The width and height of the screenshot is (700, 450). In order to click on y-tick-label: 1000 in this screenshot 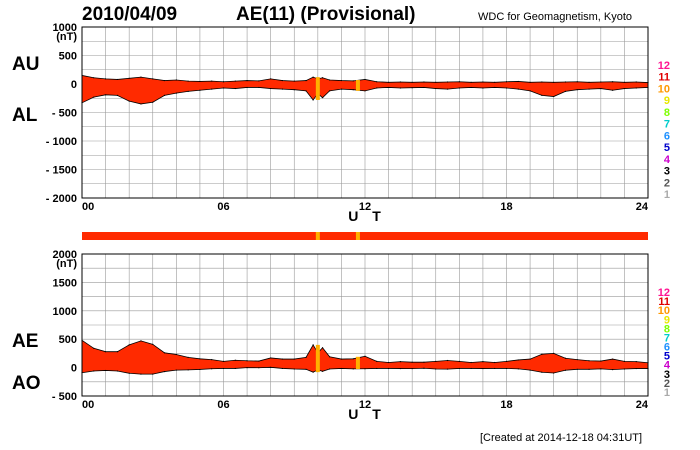, I will do `click(65, 28)`.